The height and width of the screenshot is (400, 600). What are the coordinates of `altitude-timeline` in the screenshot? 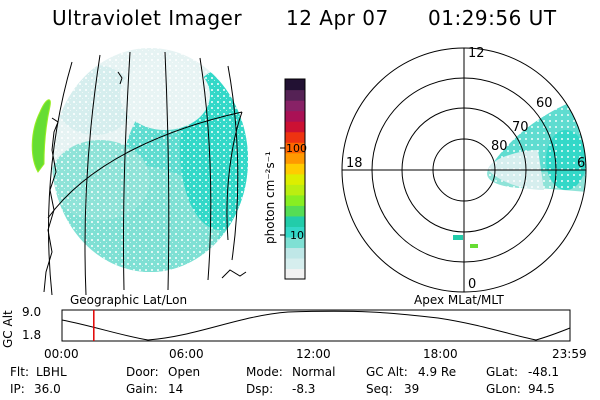 It's located at (316, 325).